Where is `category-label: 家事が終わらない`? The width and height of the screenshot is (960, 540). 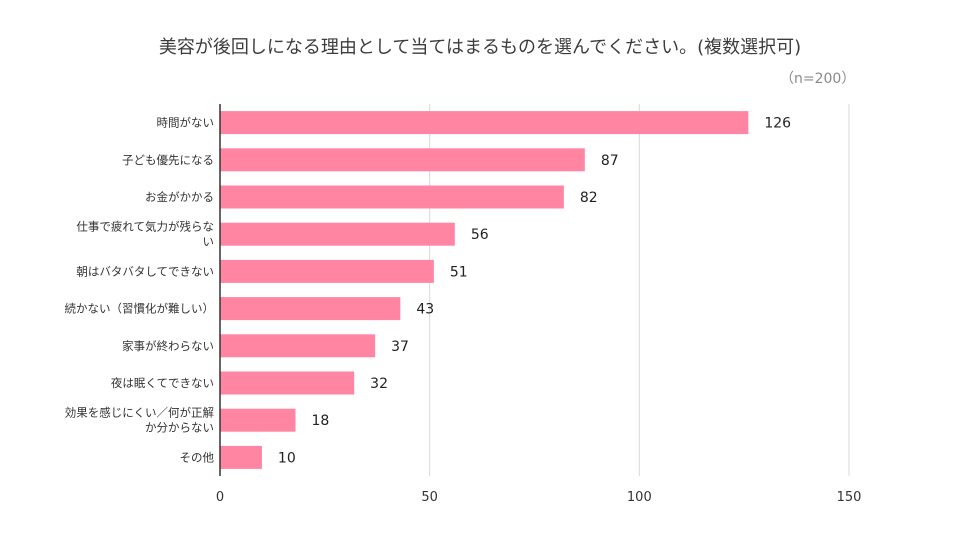
category-label: 家事が終わらない is located at coordinates (168, 346).